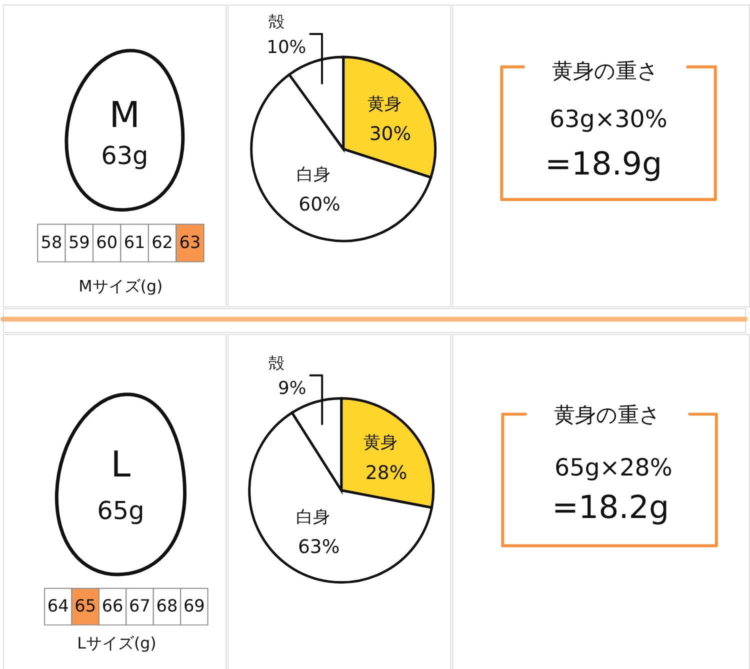 The height and width of the screenshot is (669, 750). Describe the element at coordinates (116, 643) in the screenshot. I see `x-axis-title: Lサイズ(g)` at that location.